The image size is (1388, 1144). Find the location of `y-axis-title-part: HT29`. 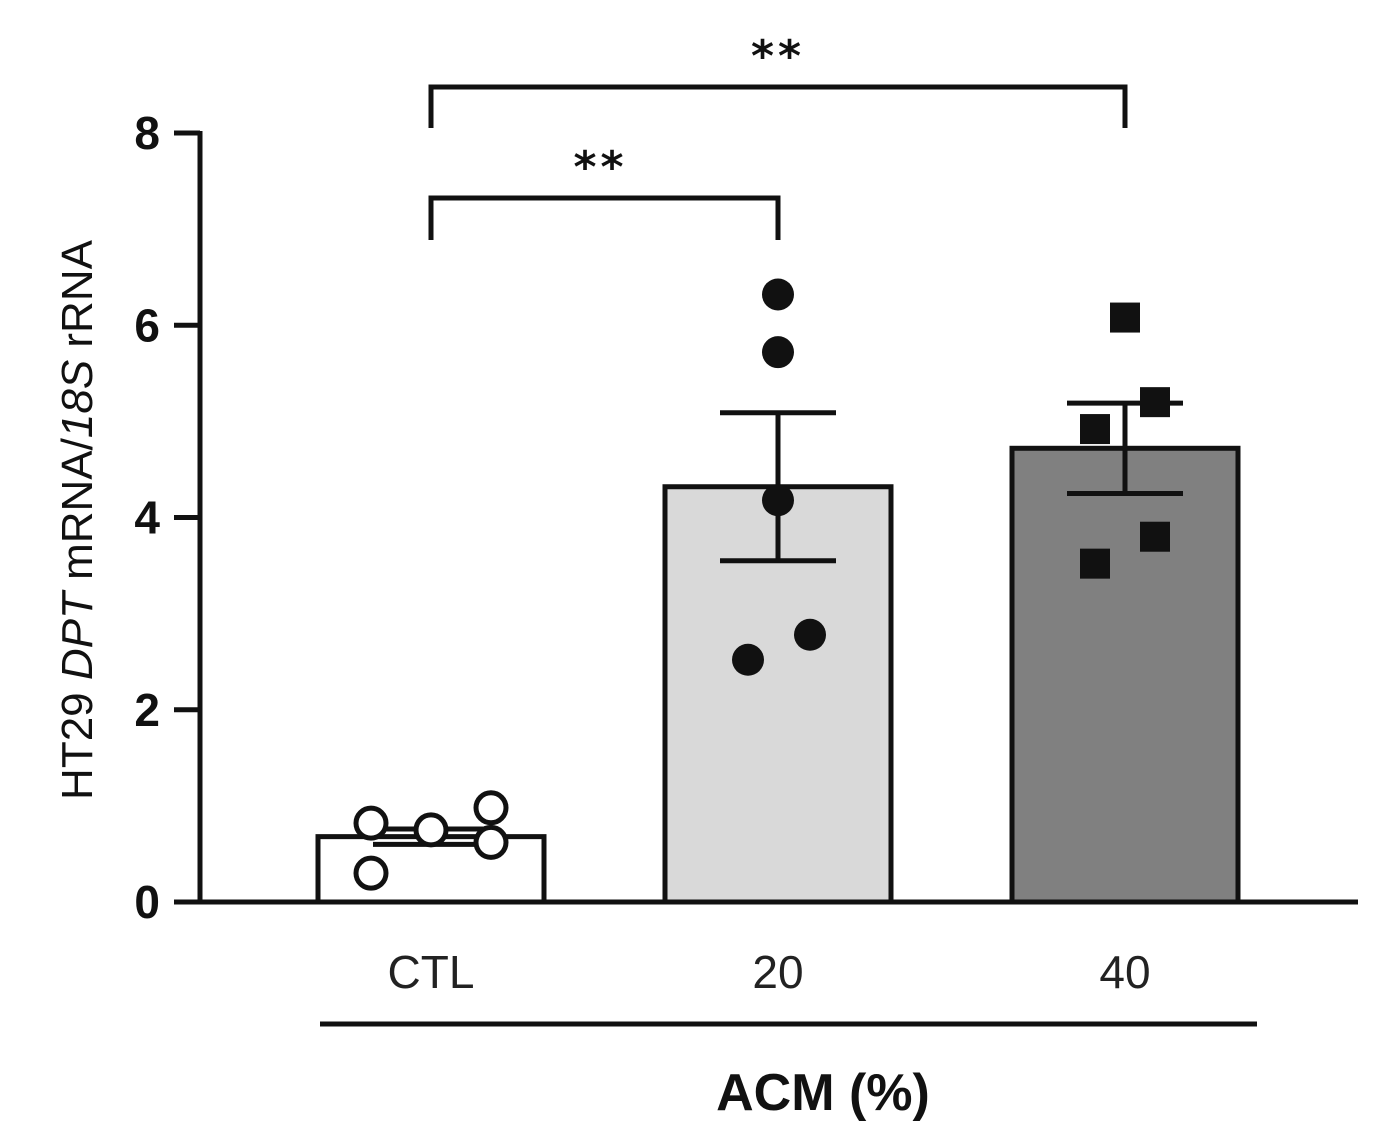

y-axis-title-part: HT29 is located at coordinates (77, 740).